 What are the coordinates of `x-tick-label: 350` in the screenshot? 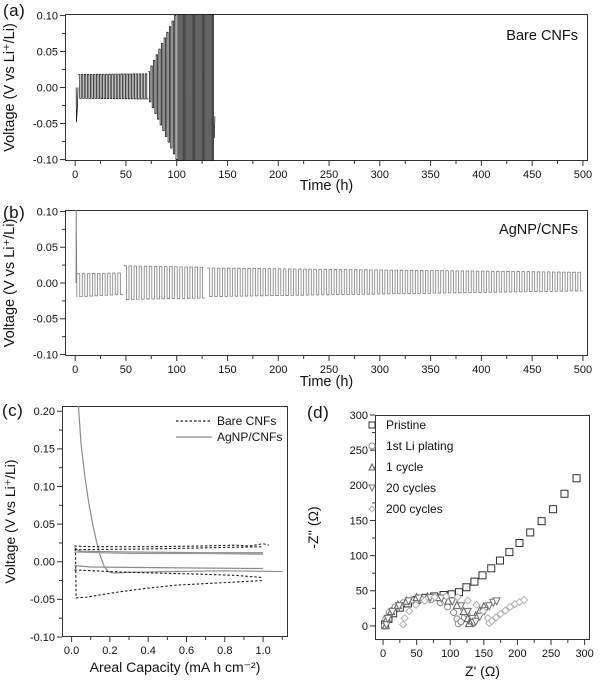 It's located at (430, 370).